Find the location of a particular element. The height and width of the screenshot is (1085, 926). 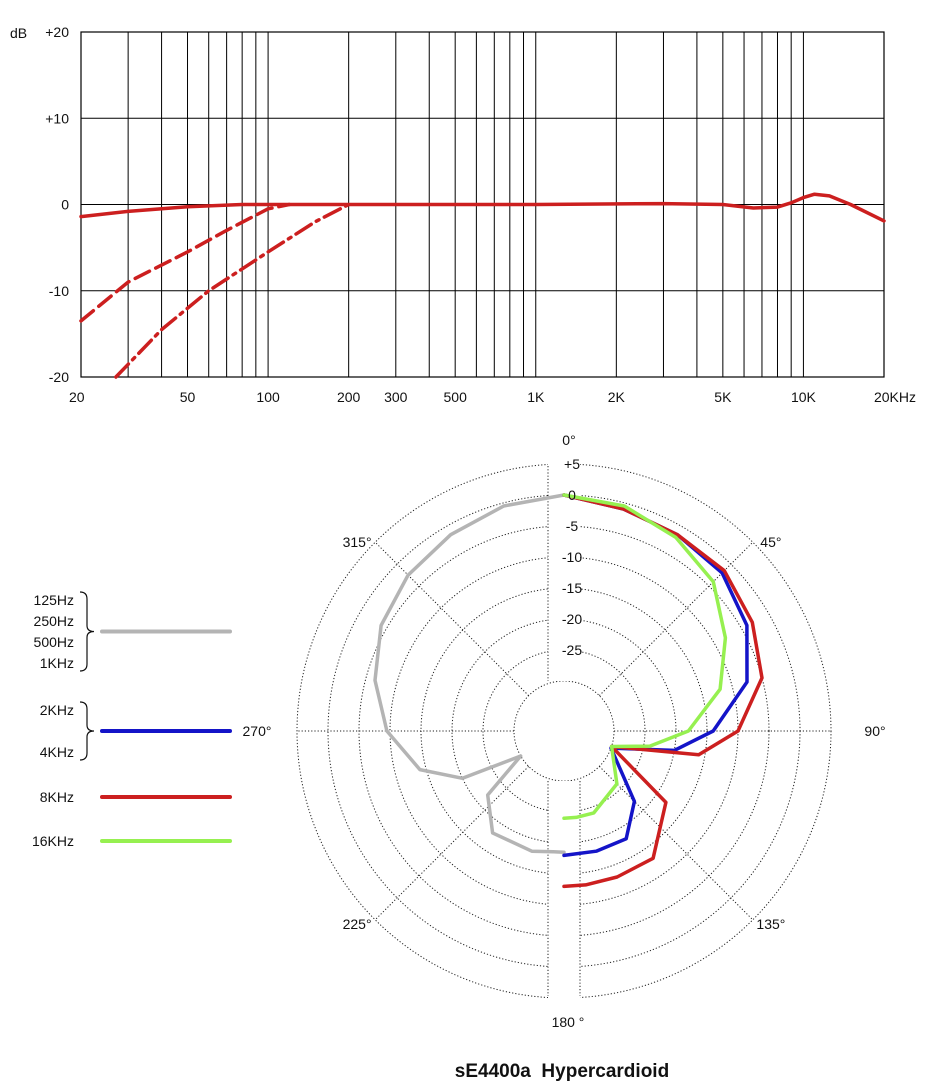

polar-angle-label: 135° is located at coordinates (770, 924).